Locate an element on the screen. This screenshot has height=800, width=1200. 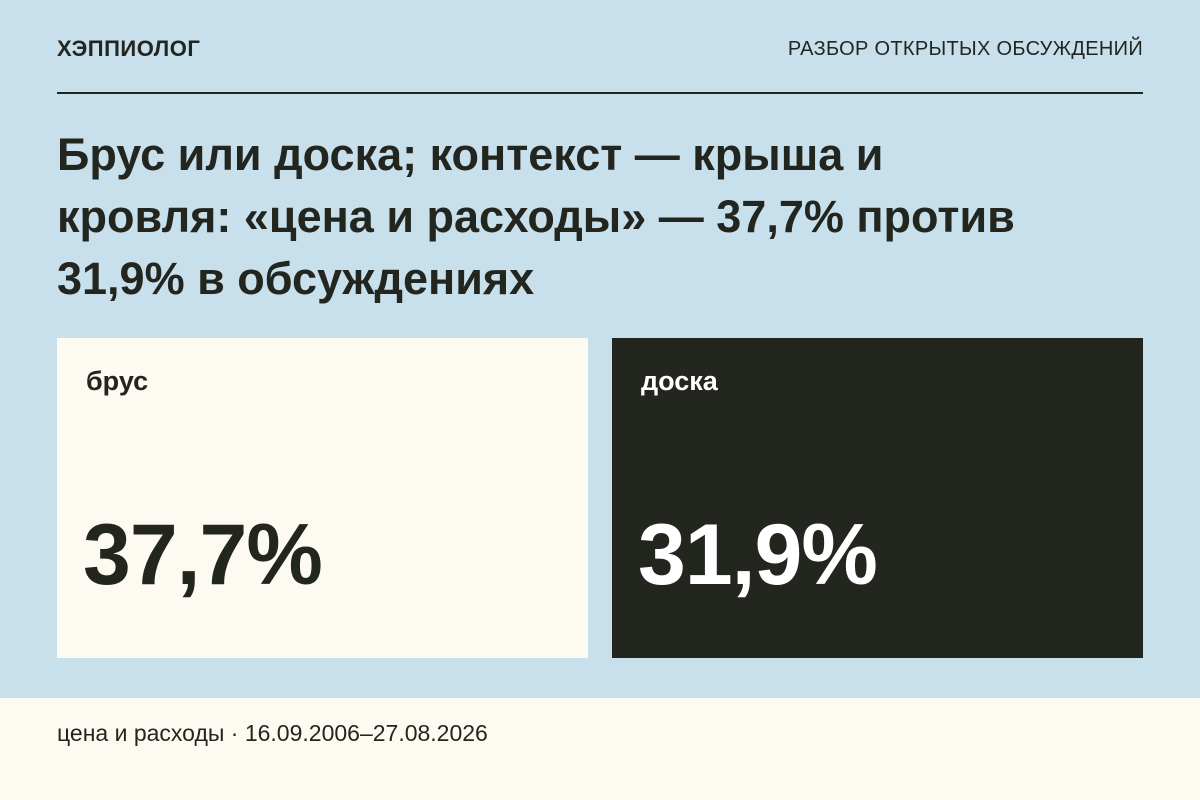
brand: ХЭППИОЛОГ is located at coordinates (129, 48).